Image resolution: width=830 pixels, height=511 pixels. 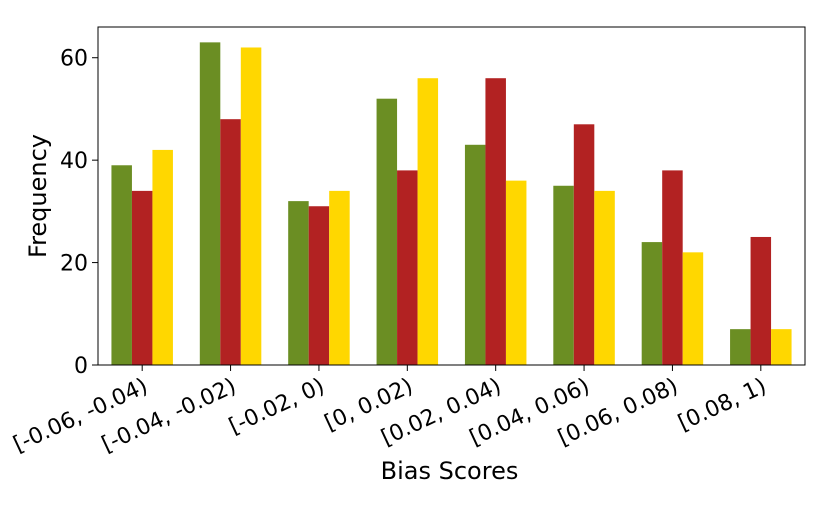 I want to click on y-tick-label: 60, so click(x=74, y=59).